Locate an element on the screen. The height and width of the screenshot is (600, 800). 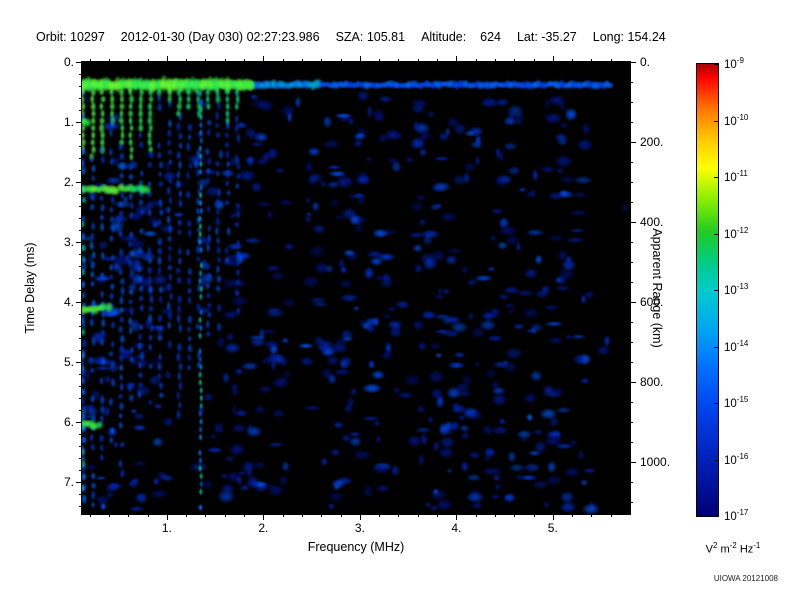
colorbar-tick-label: 10-16 is located at coordinates (736, 459).